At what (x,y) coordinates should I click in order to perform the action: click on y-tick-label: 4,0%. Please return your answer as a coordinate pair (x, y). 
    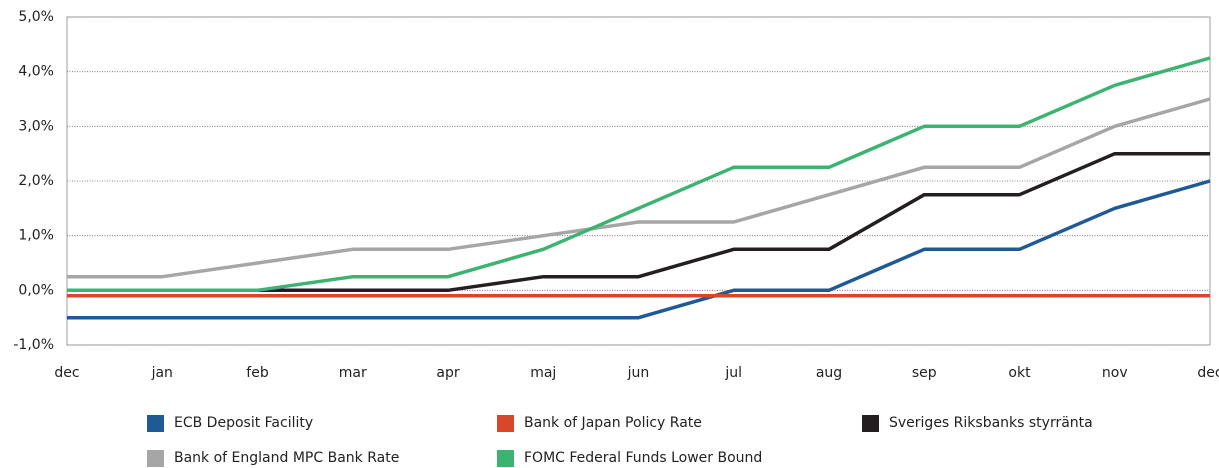
    Looking at the image, I should click on (36, 72).